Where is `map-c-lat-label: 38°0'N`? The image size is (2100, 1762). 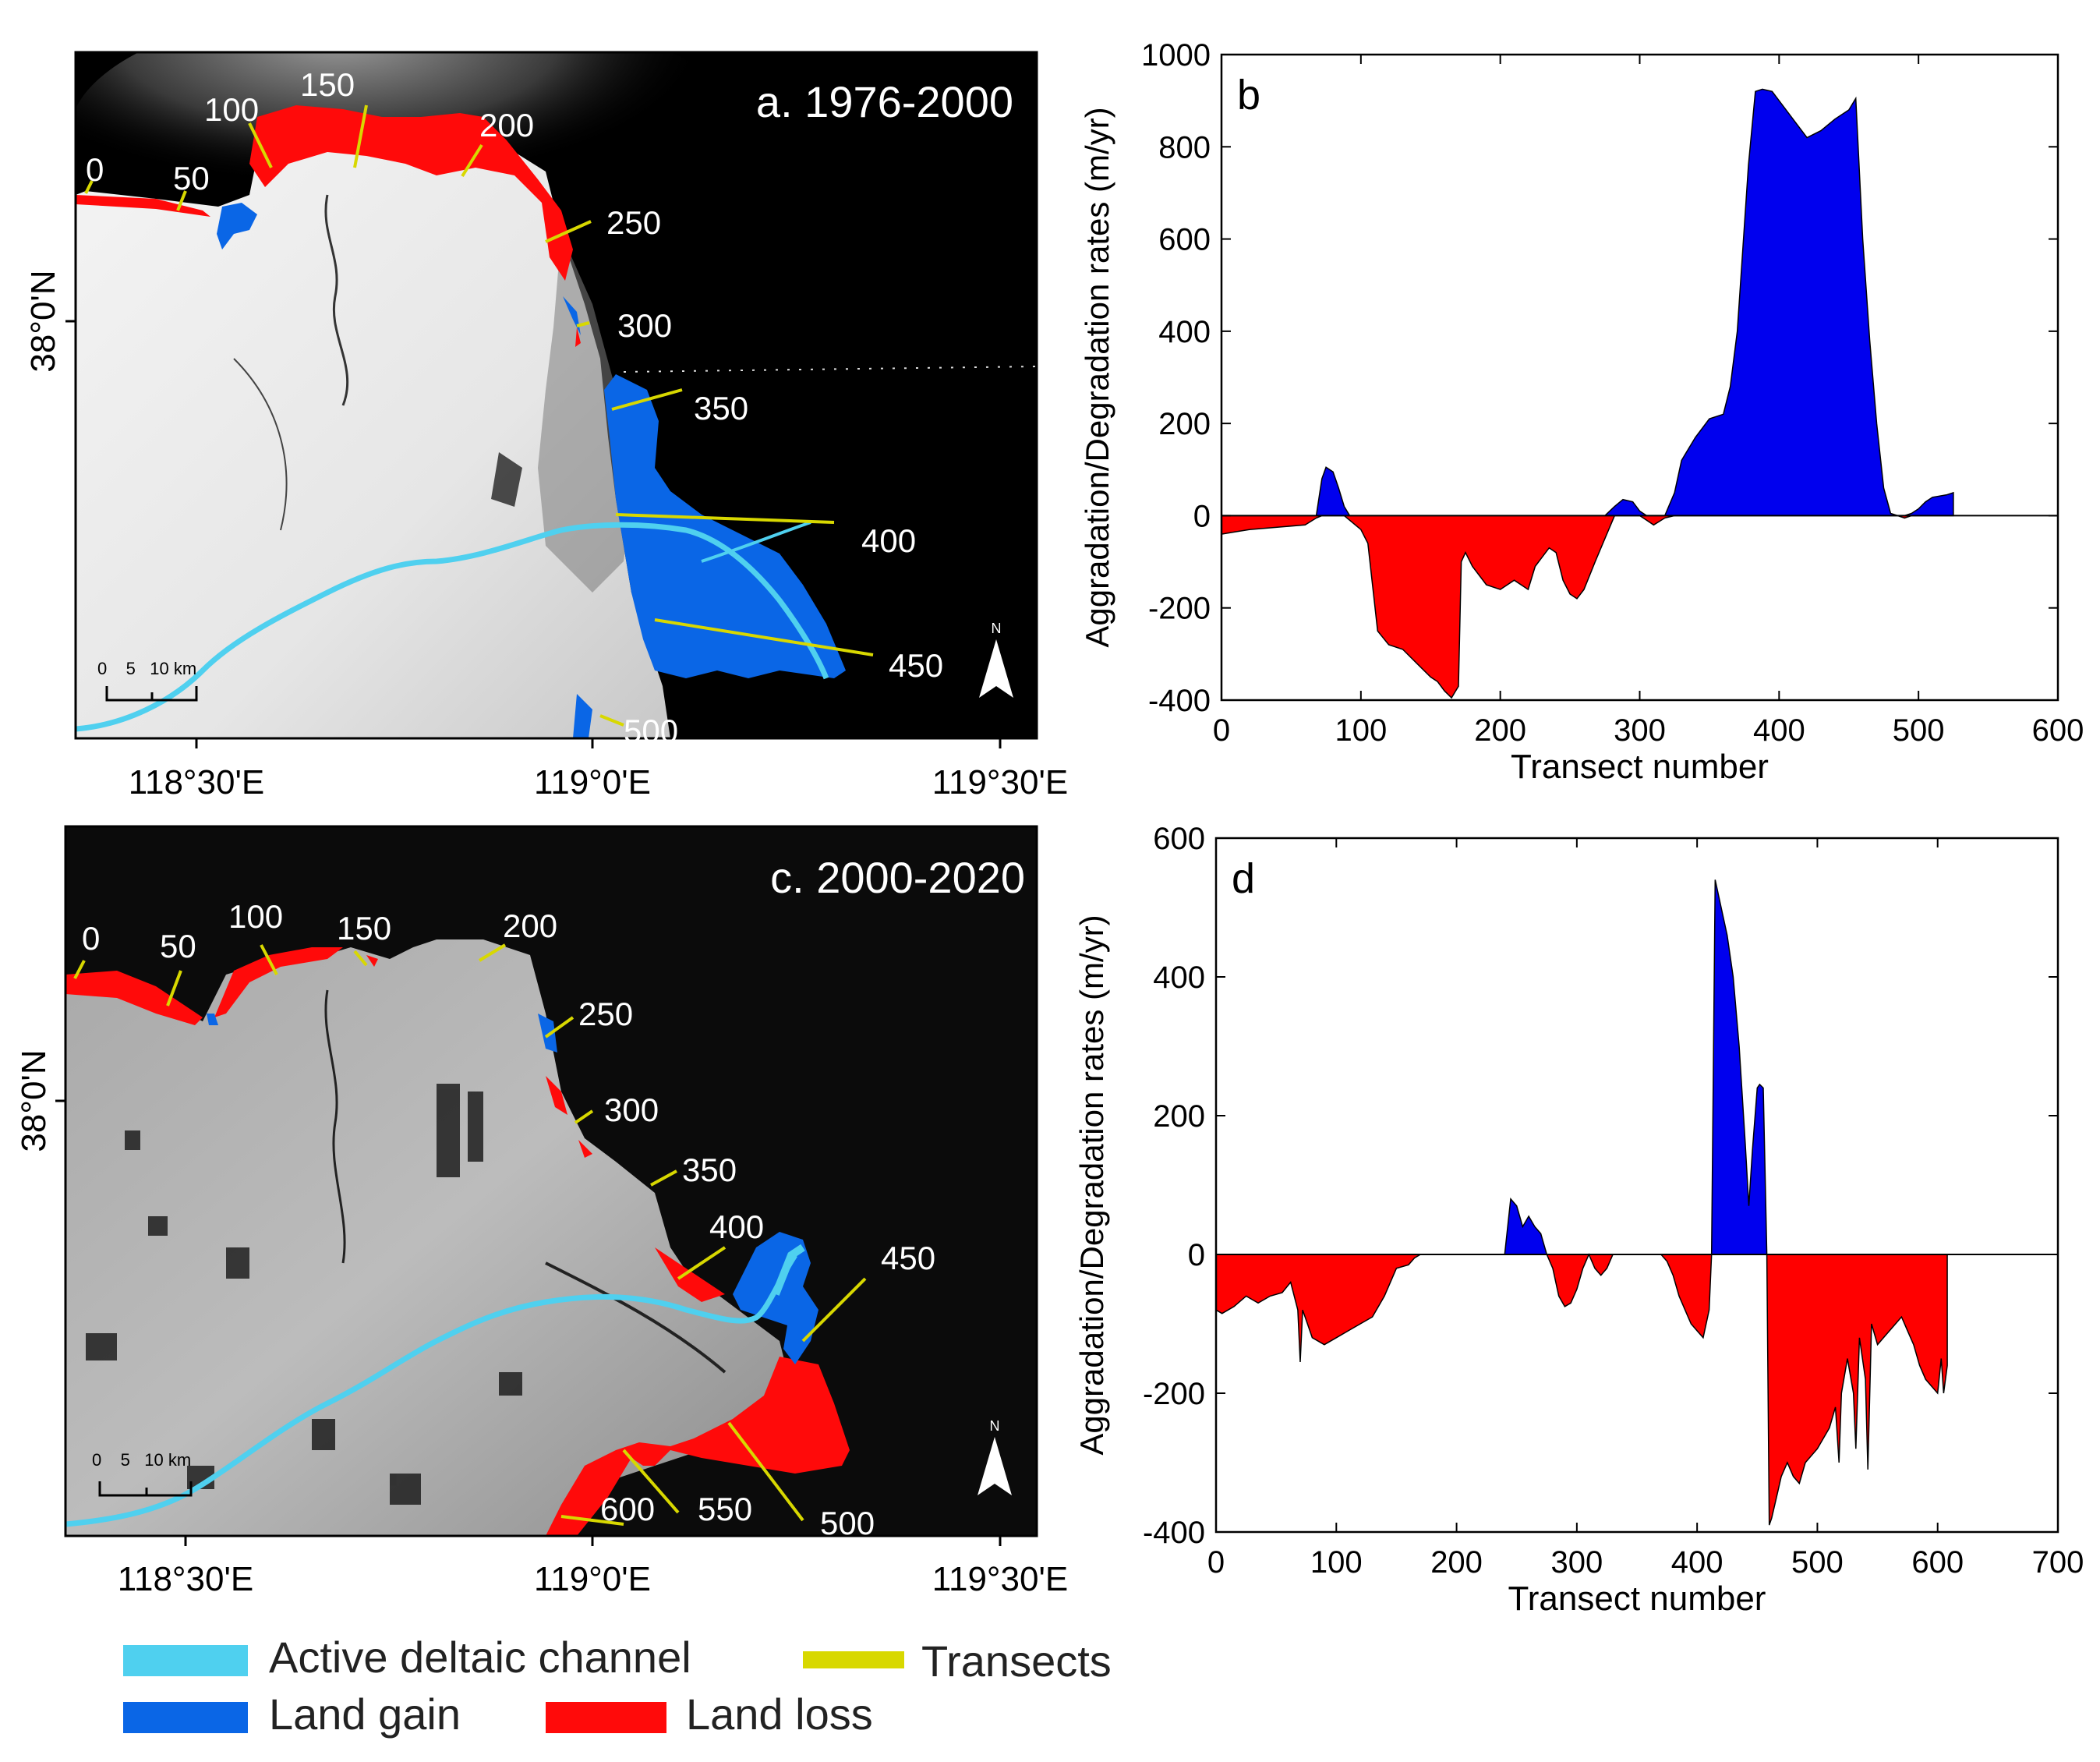 map-c-lat-label: 38°0'N is located at coordinates (34, 1100).